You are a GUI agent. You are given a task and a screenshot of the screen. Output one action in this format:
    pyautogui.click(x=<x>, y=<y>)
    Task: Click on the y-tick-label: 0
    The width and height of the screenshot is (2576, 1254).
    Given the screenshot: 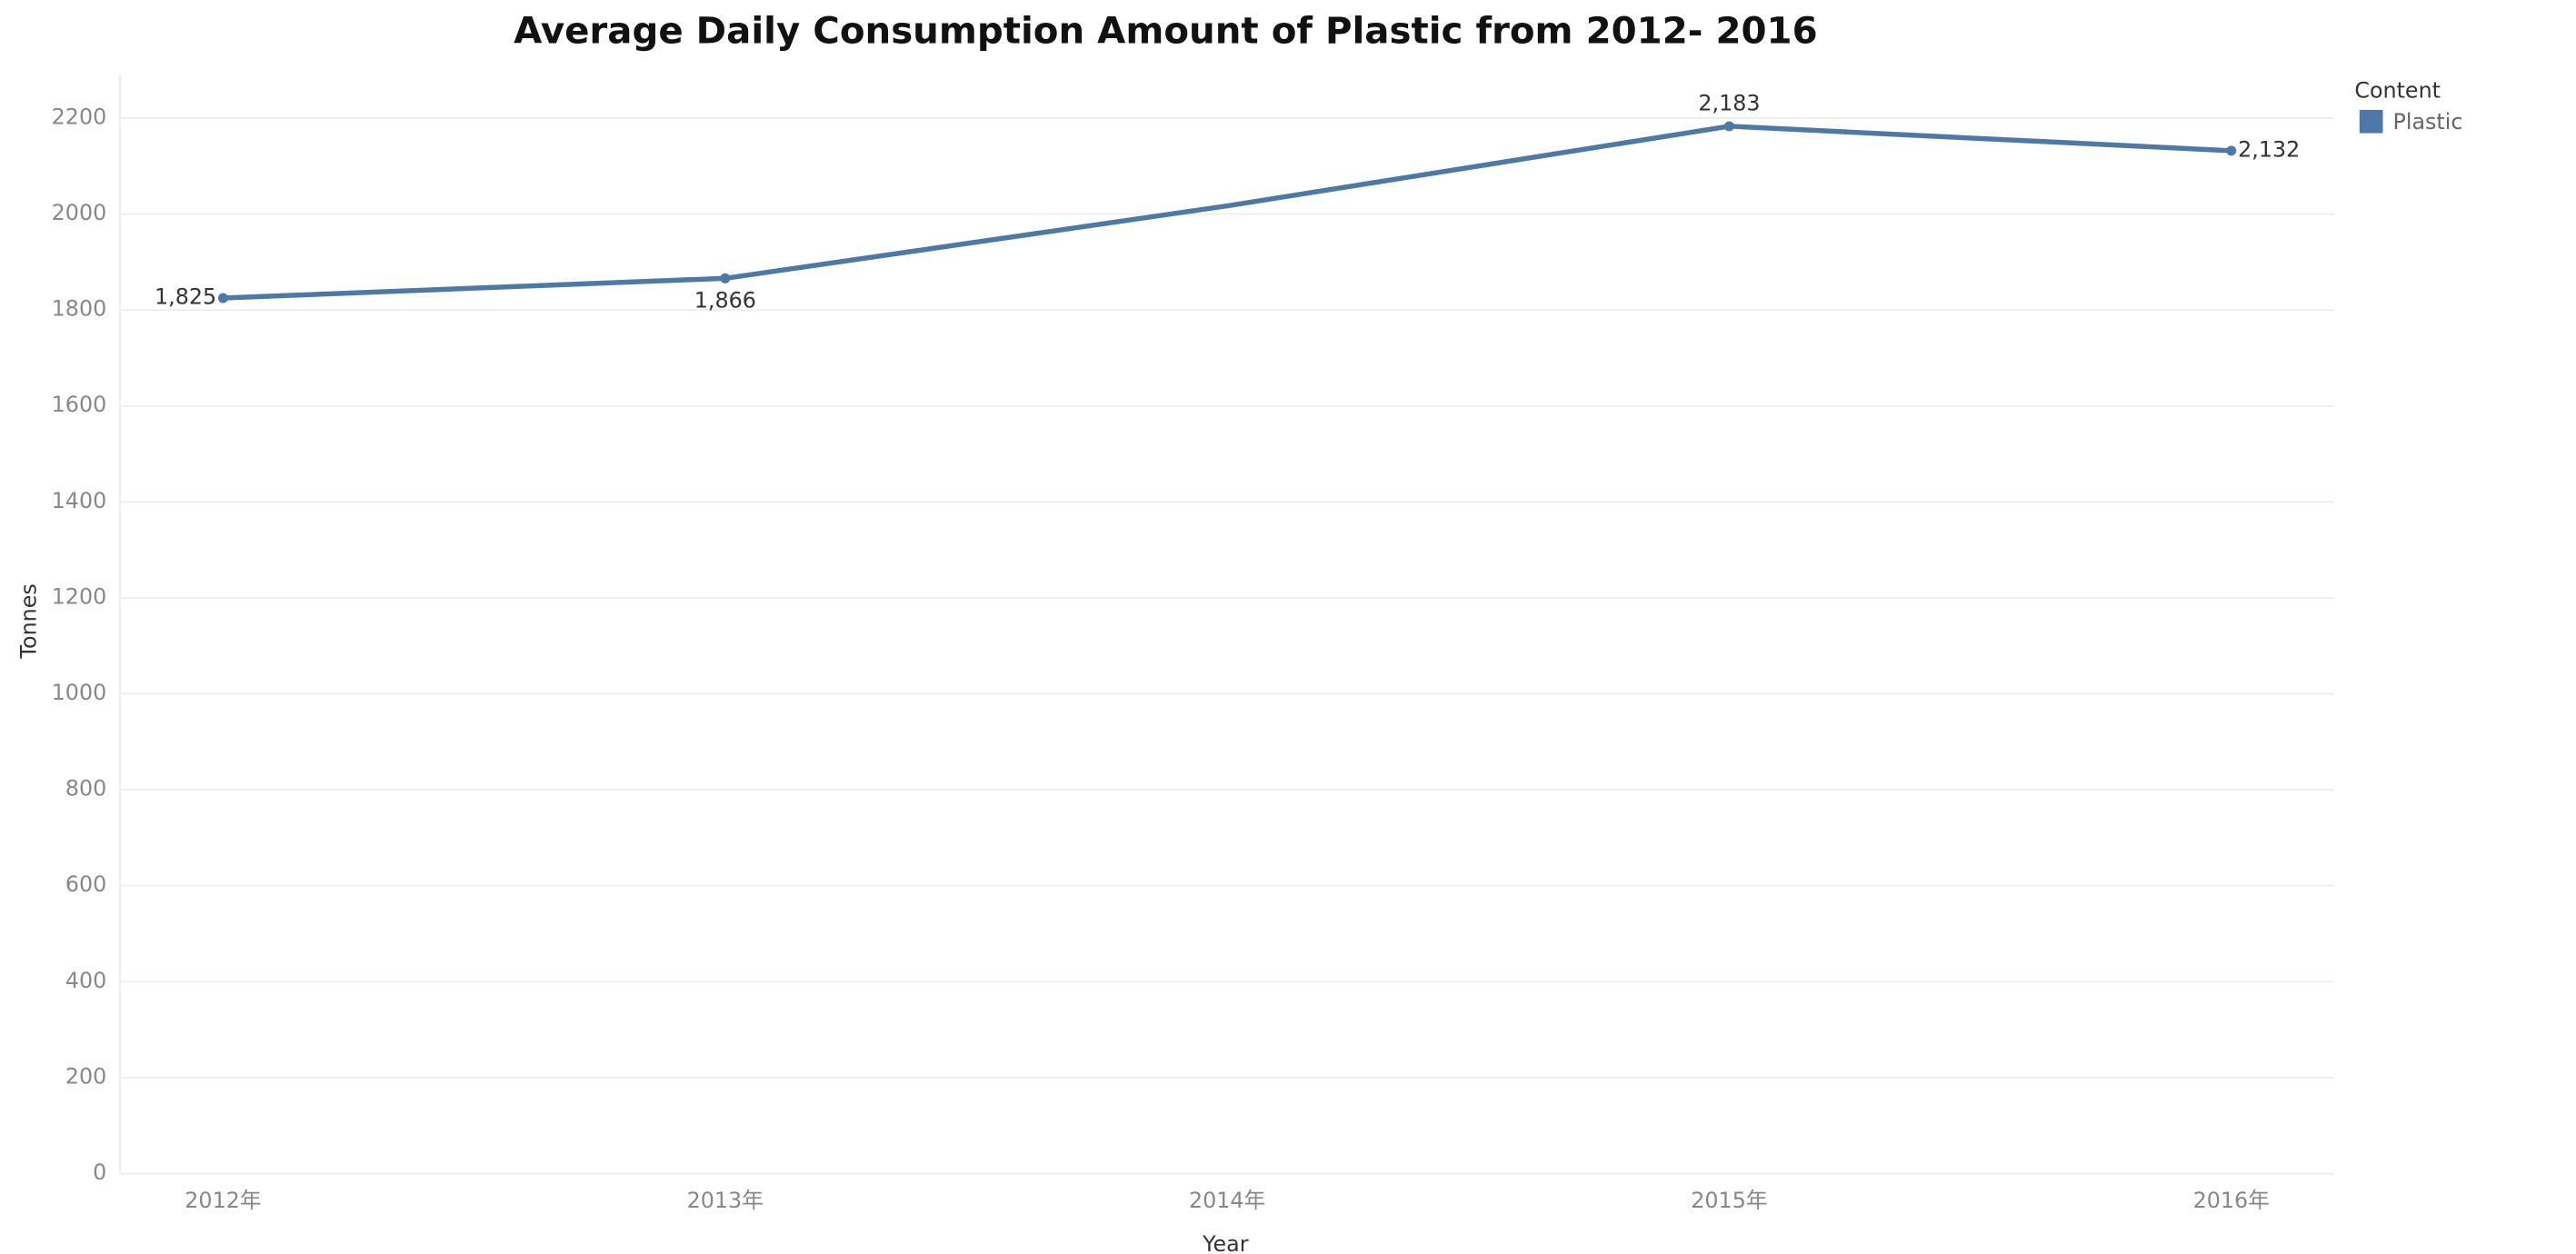 What is the action you would take?
    pyautogui.click(x=99, y=1172)
    